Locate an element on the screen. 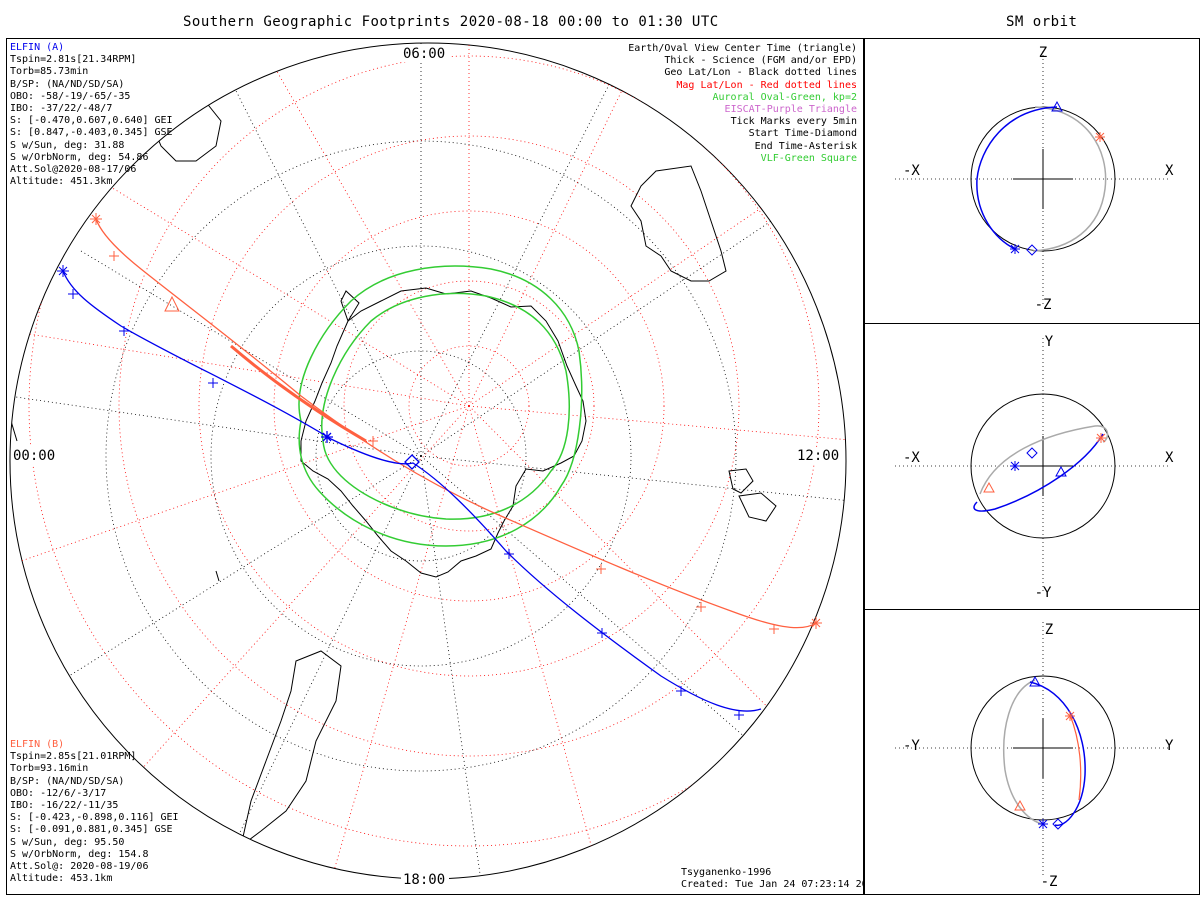  elfin-b-line: S: [-0.423,-0.898,0.116] GEI is located at coordinates (94, 818).